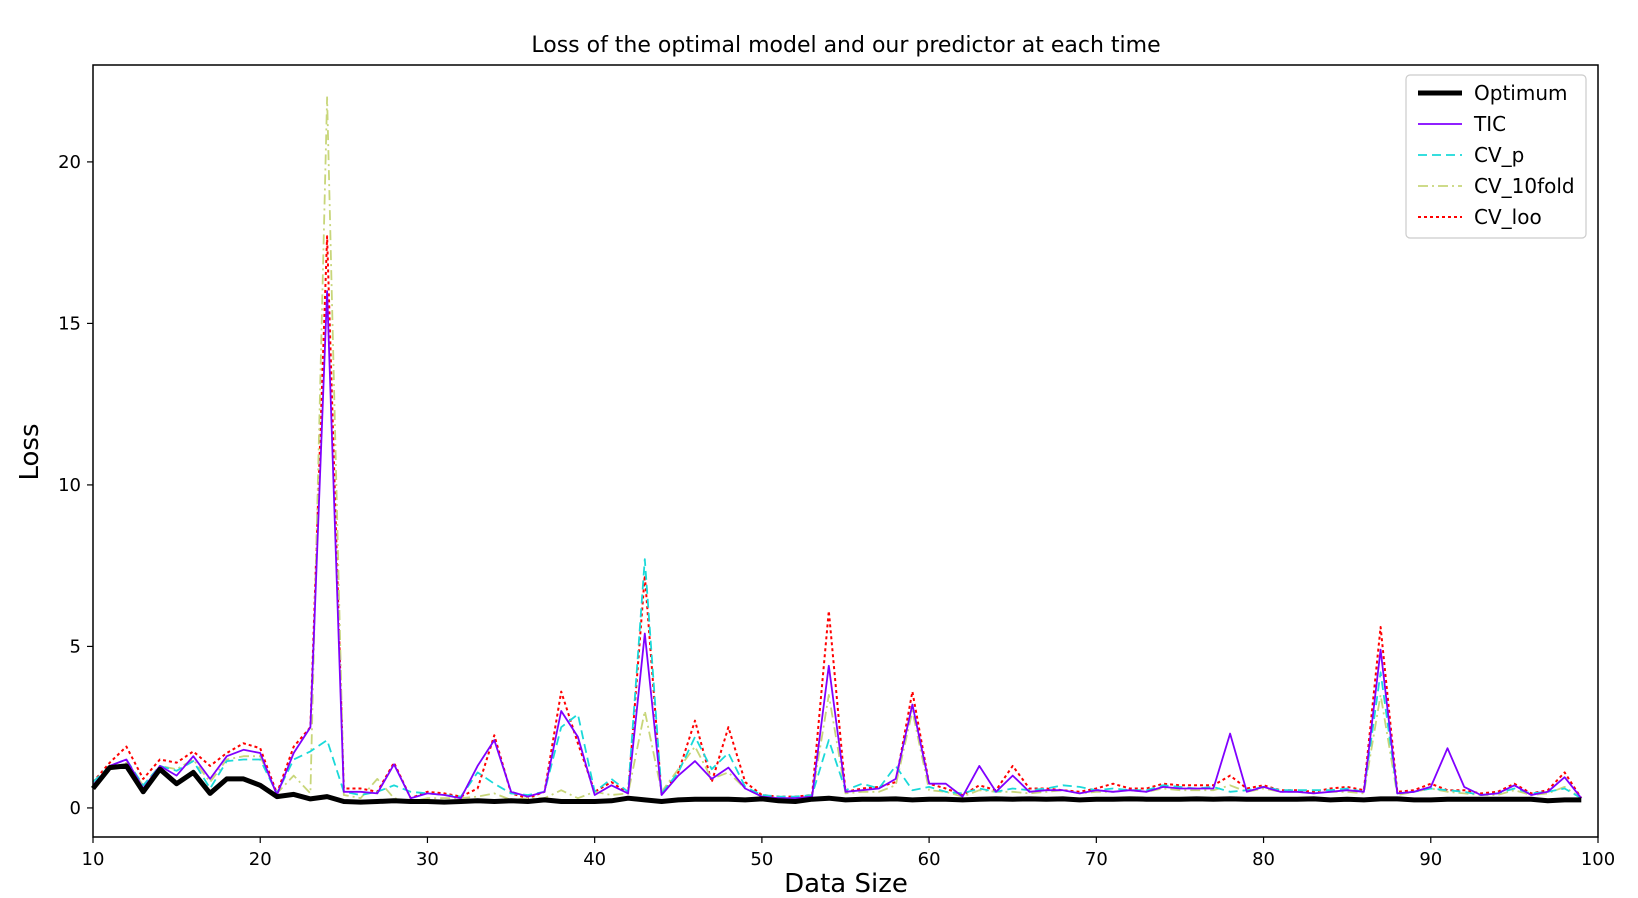 The width and height of the screenshot is (1638, 898). I want to click on legend-label-tic: TIC, so click(1489, 124).